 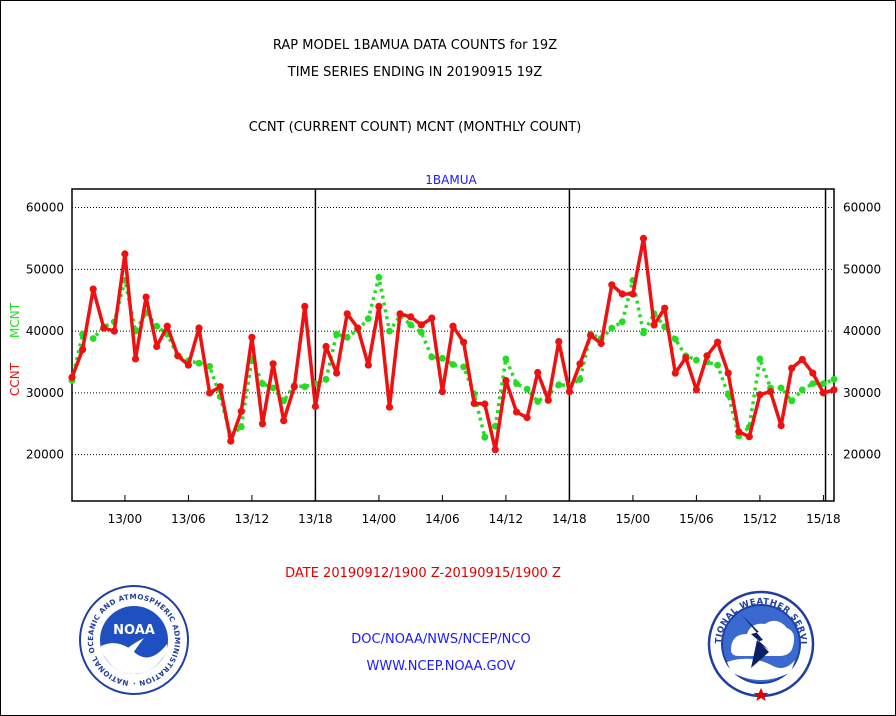 I want to click on y-tick-label-left: 30000, so click(x=45, y=393).